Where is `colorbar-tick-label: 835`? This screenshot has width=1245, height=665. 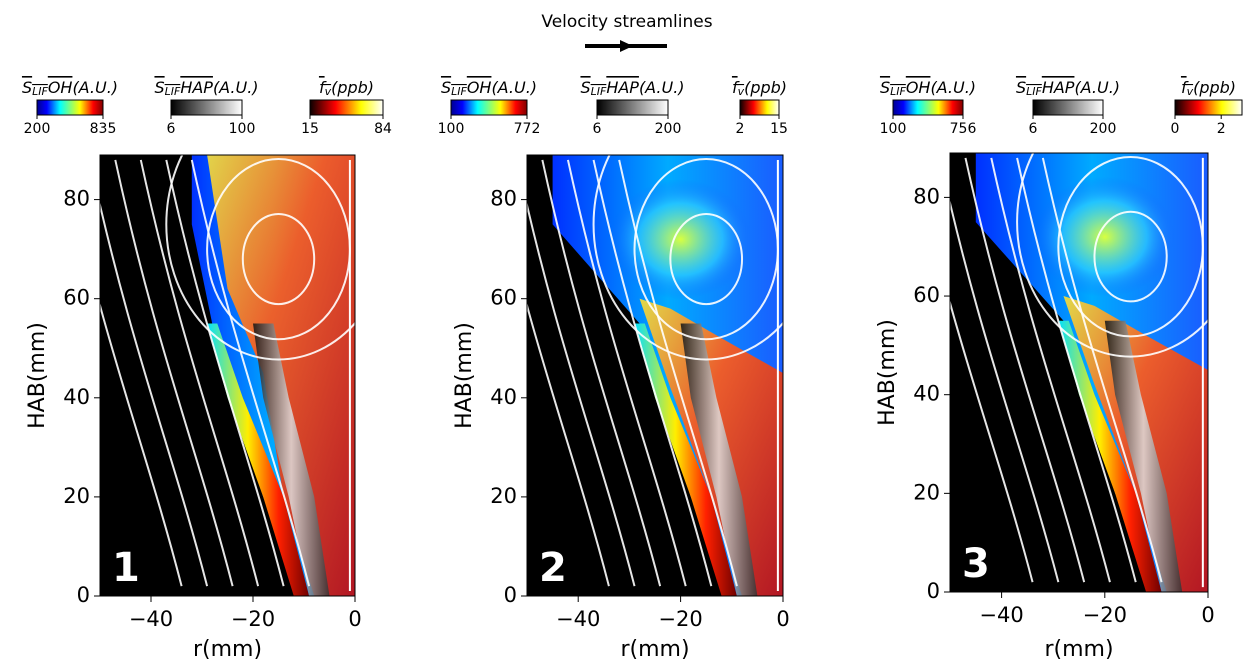
colorbar-tick-label: 835 is located at coordinates (103, 129).